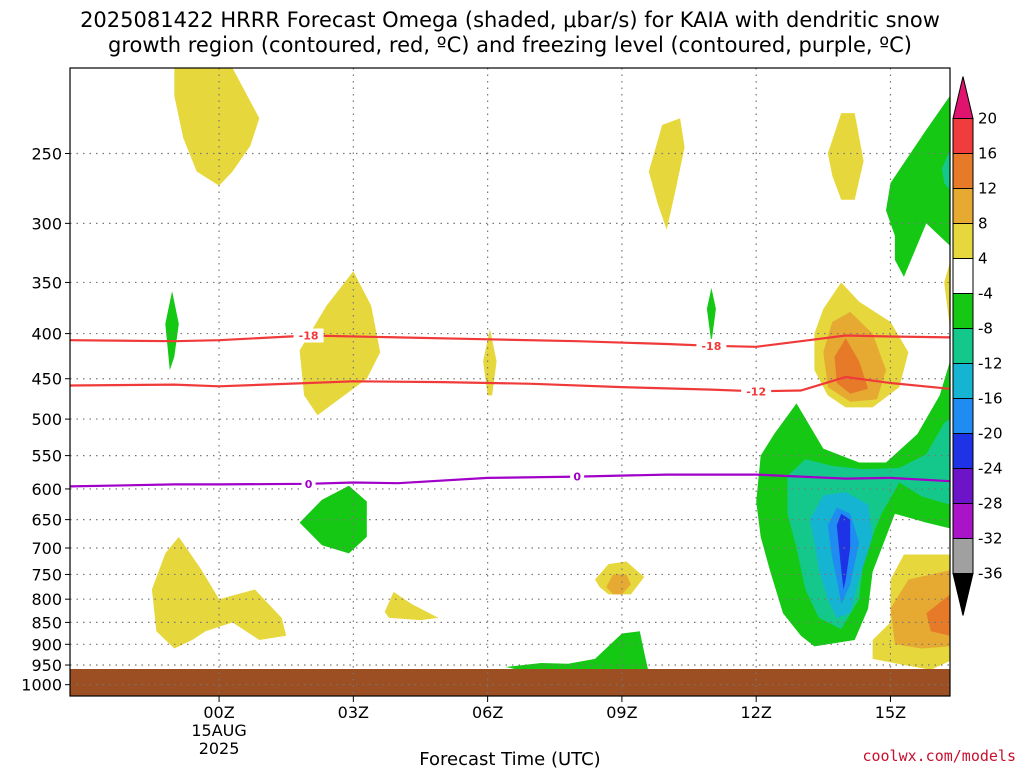 The width and height of the screenshot is (1024, 768). What do you see at coordinates (46, 282) in the screenshot?
I see `y-tick-label-350: 350` at bounding box center [46, 282].